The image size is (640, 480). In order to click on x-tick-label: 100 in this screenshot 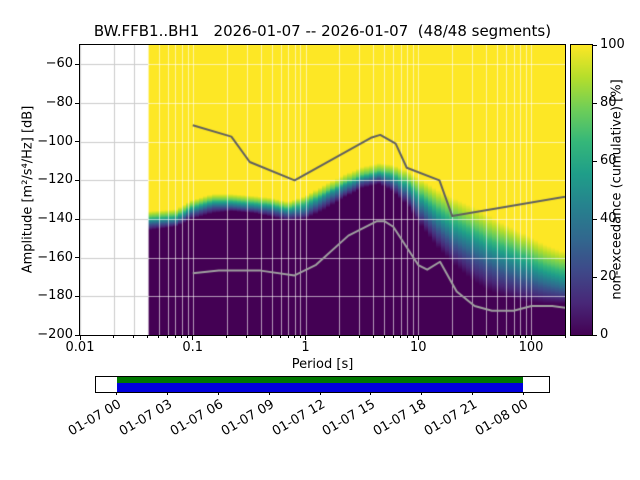, I will do `click(531, 347)`.